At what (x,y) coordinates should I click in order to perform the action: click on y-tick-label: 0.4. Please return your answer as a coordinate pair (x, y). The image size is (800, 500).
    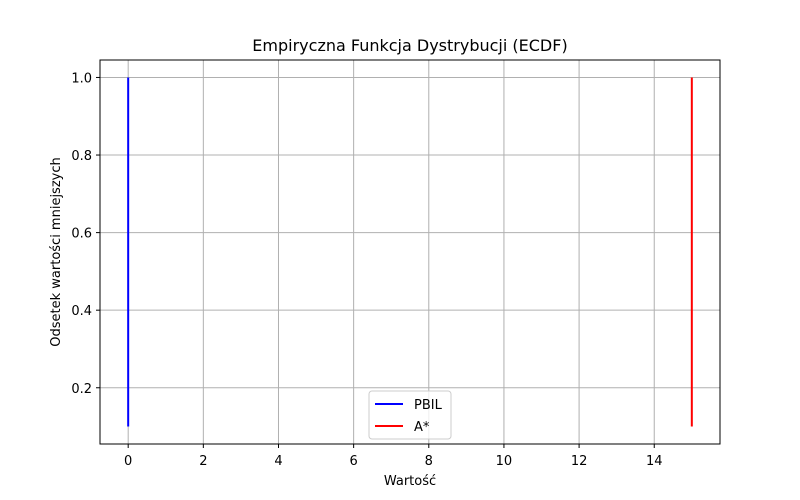
    Looking at the image, I should click on (81, 311).